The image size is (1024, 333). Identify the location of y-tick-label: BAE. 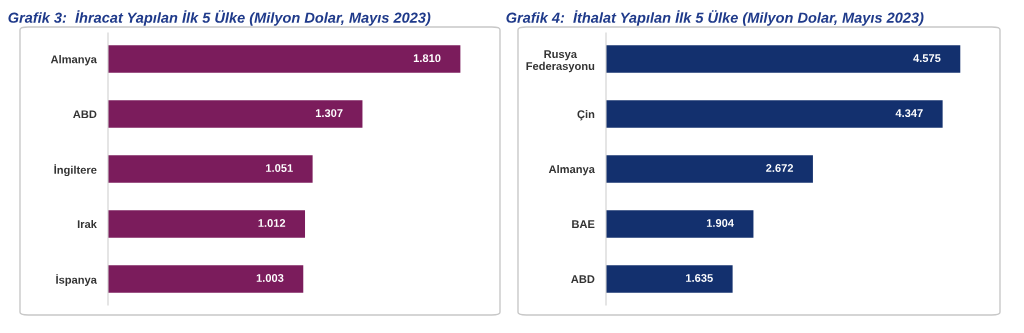
(583, 224).